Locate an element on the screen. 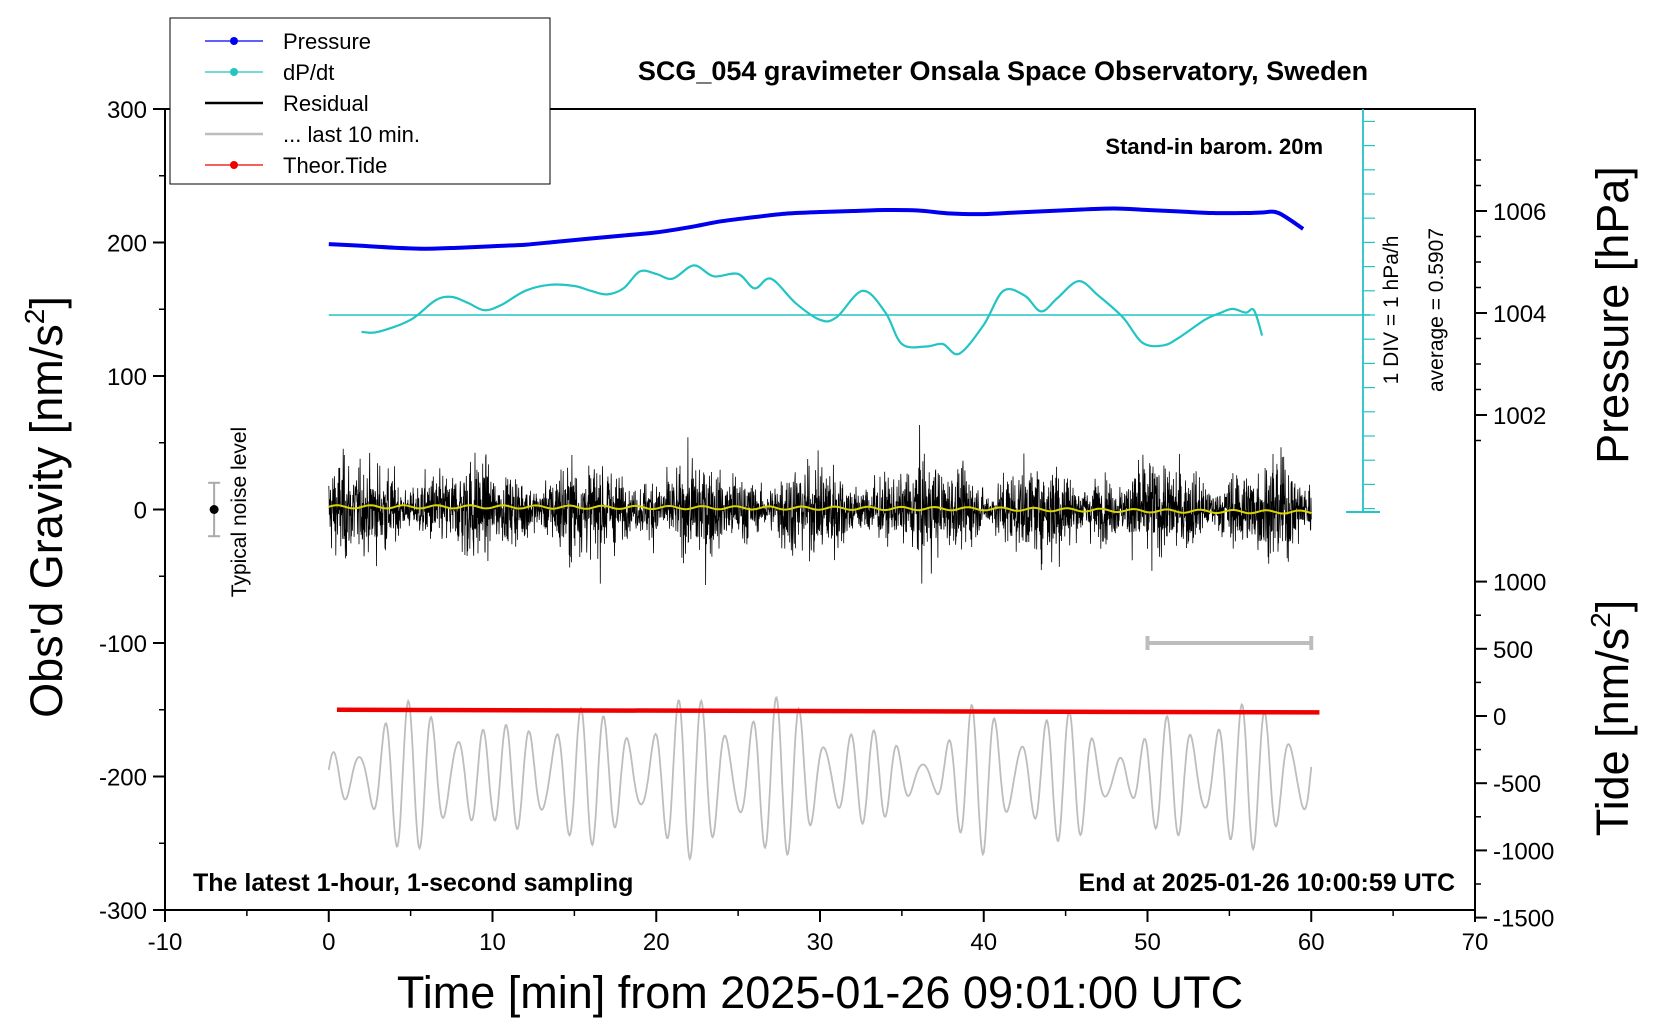  y-tick-label-1: -200 is located at coordinates (123, 778).